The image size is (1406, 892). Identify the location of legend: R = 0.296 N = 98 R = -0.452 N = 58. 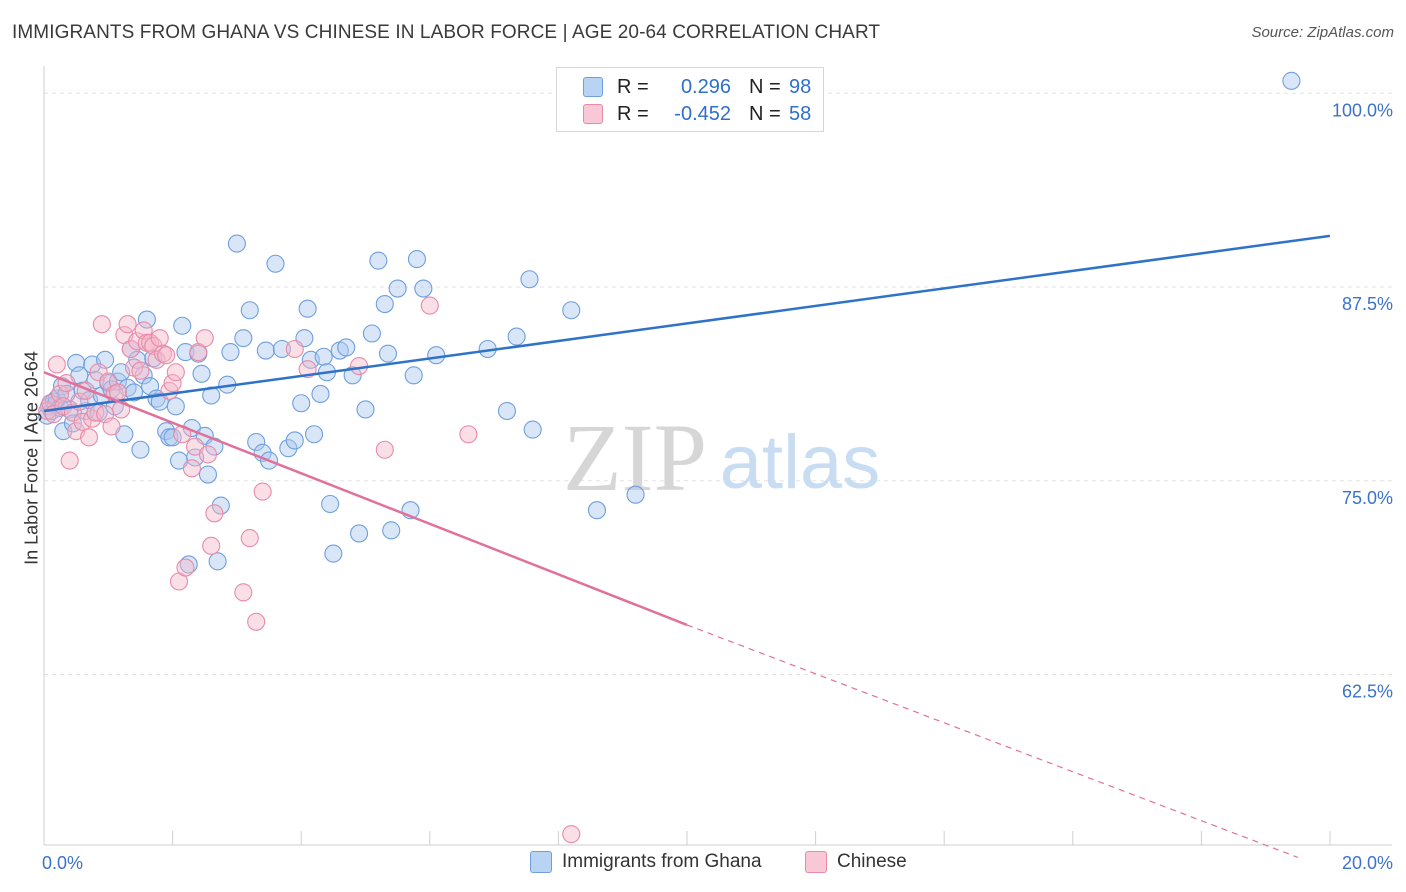
(690, 99).